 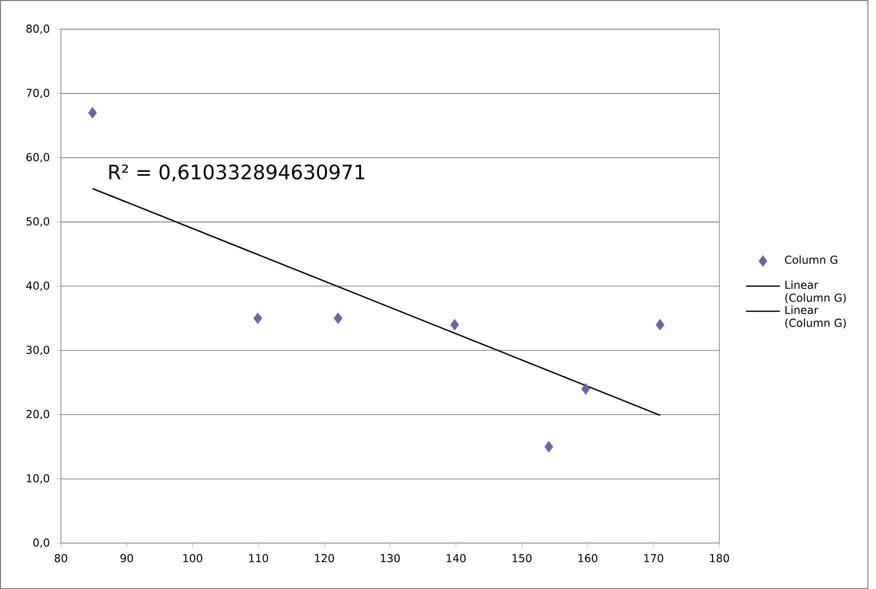 What do you see at coordinates (720, 558) in the screenshot?
I see `x-tick-label: 180` at bounding box center [720, 558].